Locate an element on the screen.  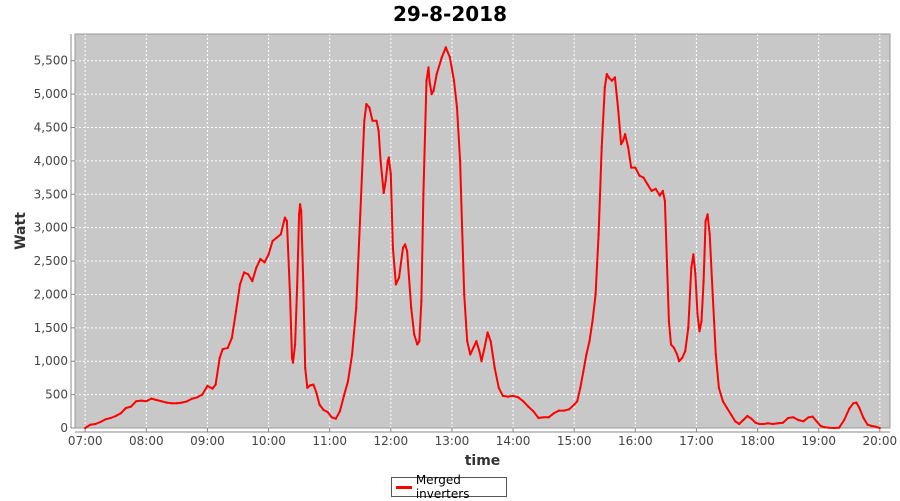
x-tick-label: 12:00 is located at coordinates (391, 441).